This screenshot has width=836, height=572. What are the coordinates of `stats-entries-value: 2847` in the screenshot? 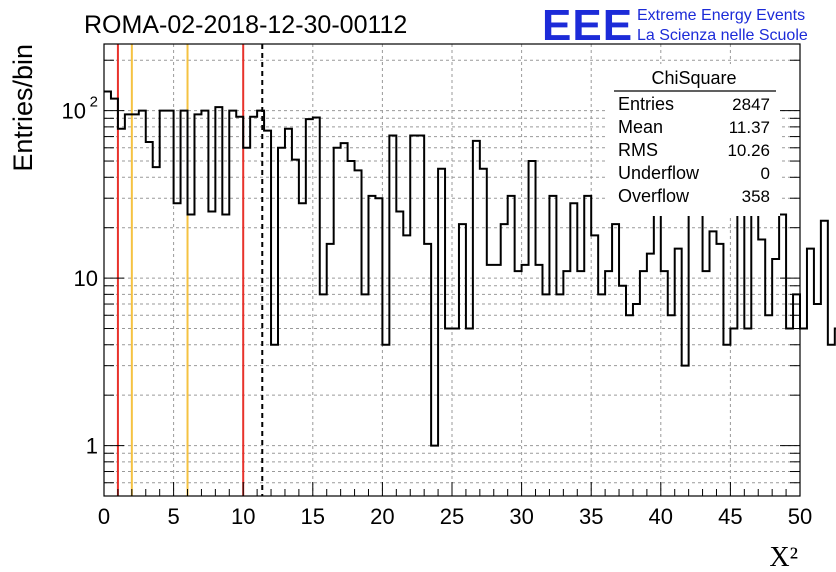 It's located at (751, 104).